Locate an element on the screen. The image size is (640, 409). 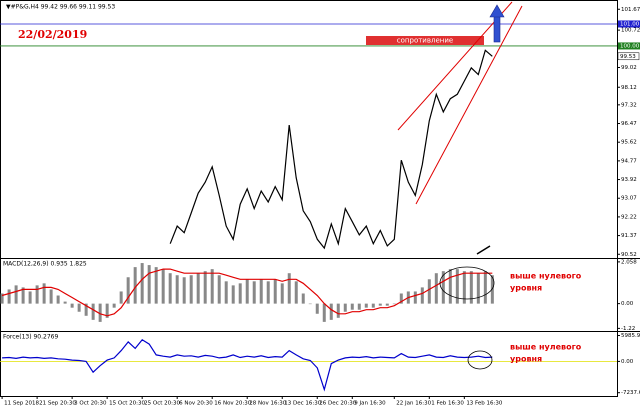
channel-upper is located at coordinates (455, 66).